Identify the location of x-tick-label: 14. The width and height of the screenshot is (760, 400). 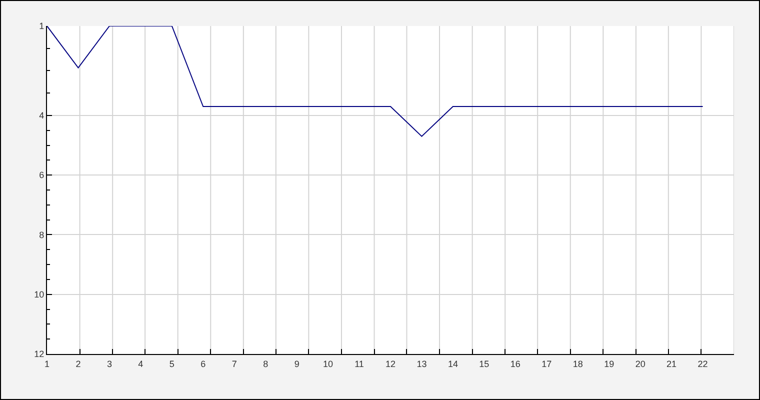
(453, 363).